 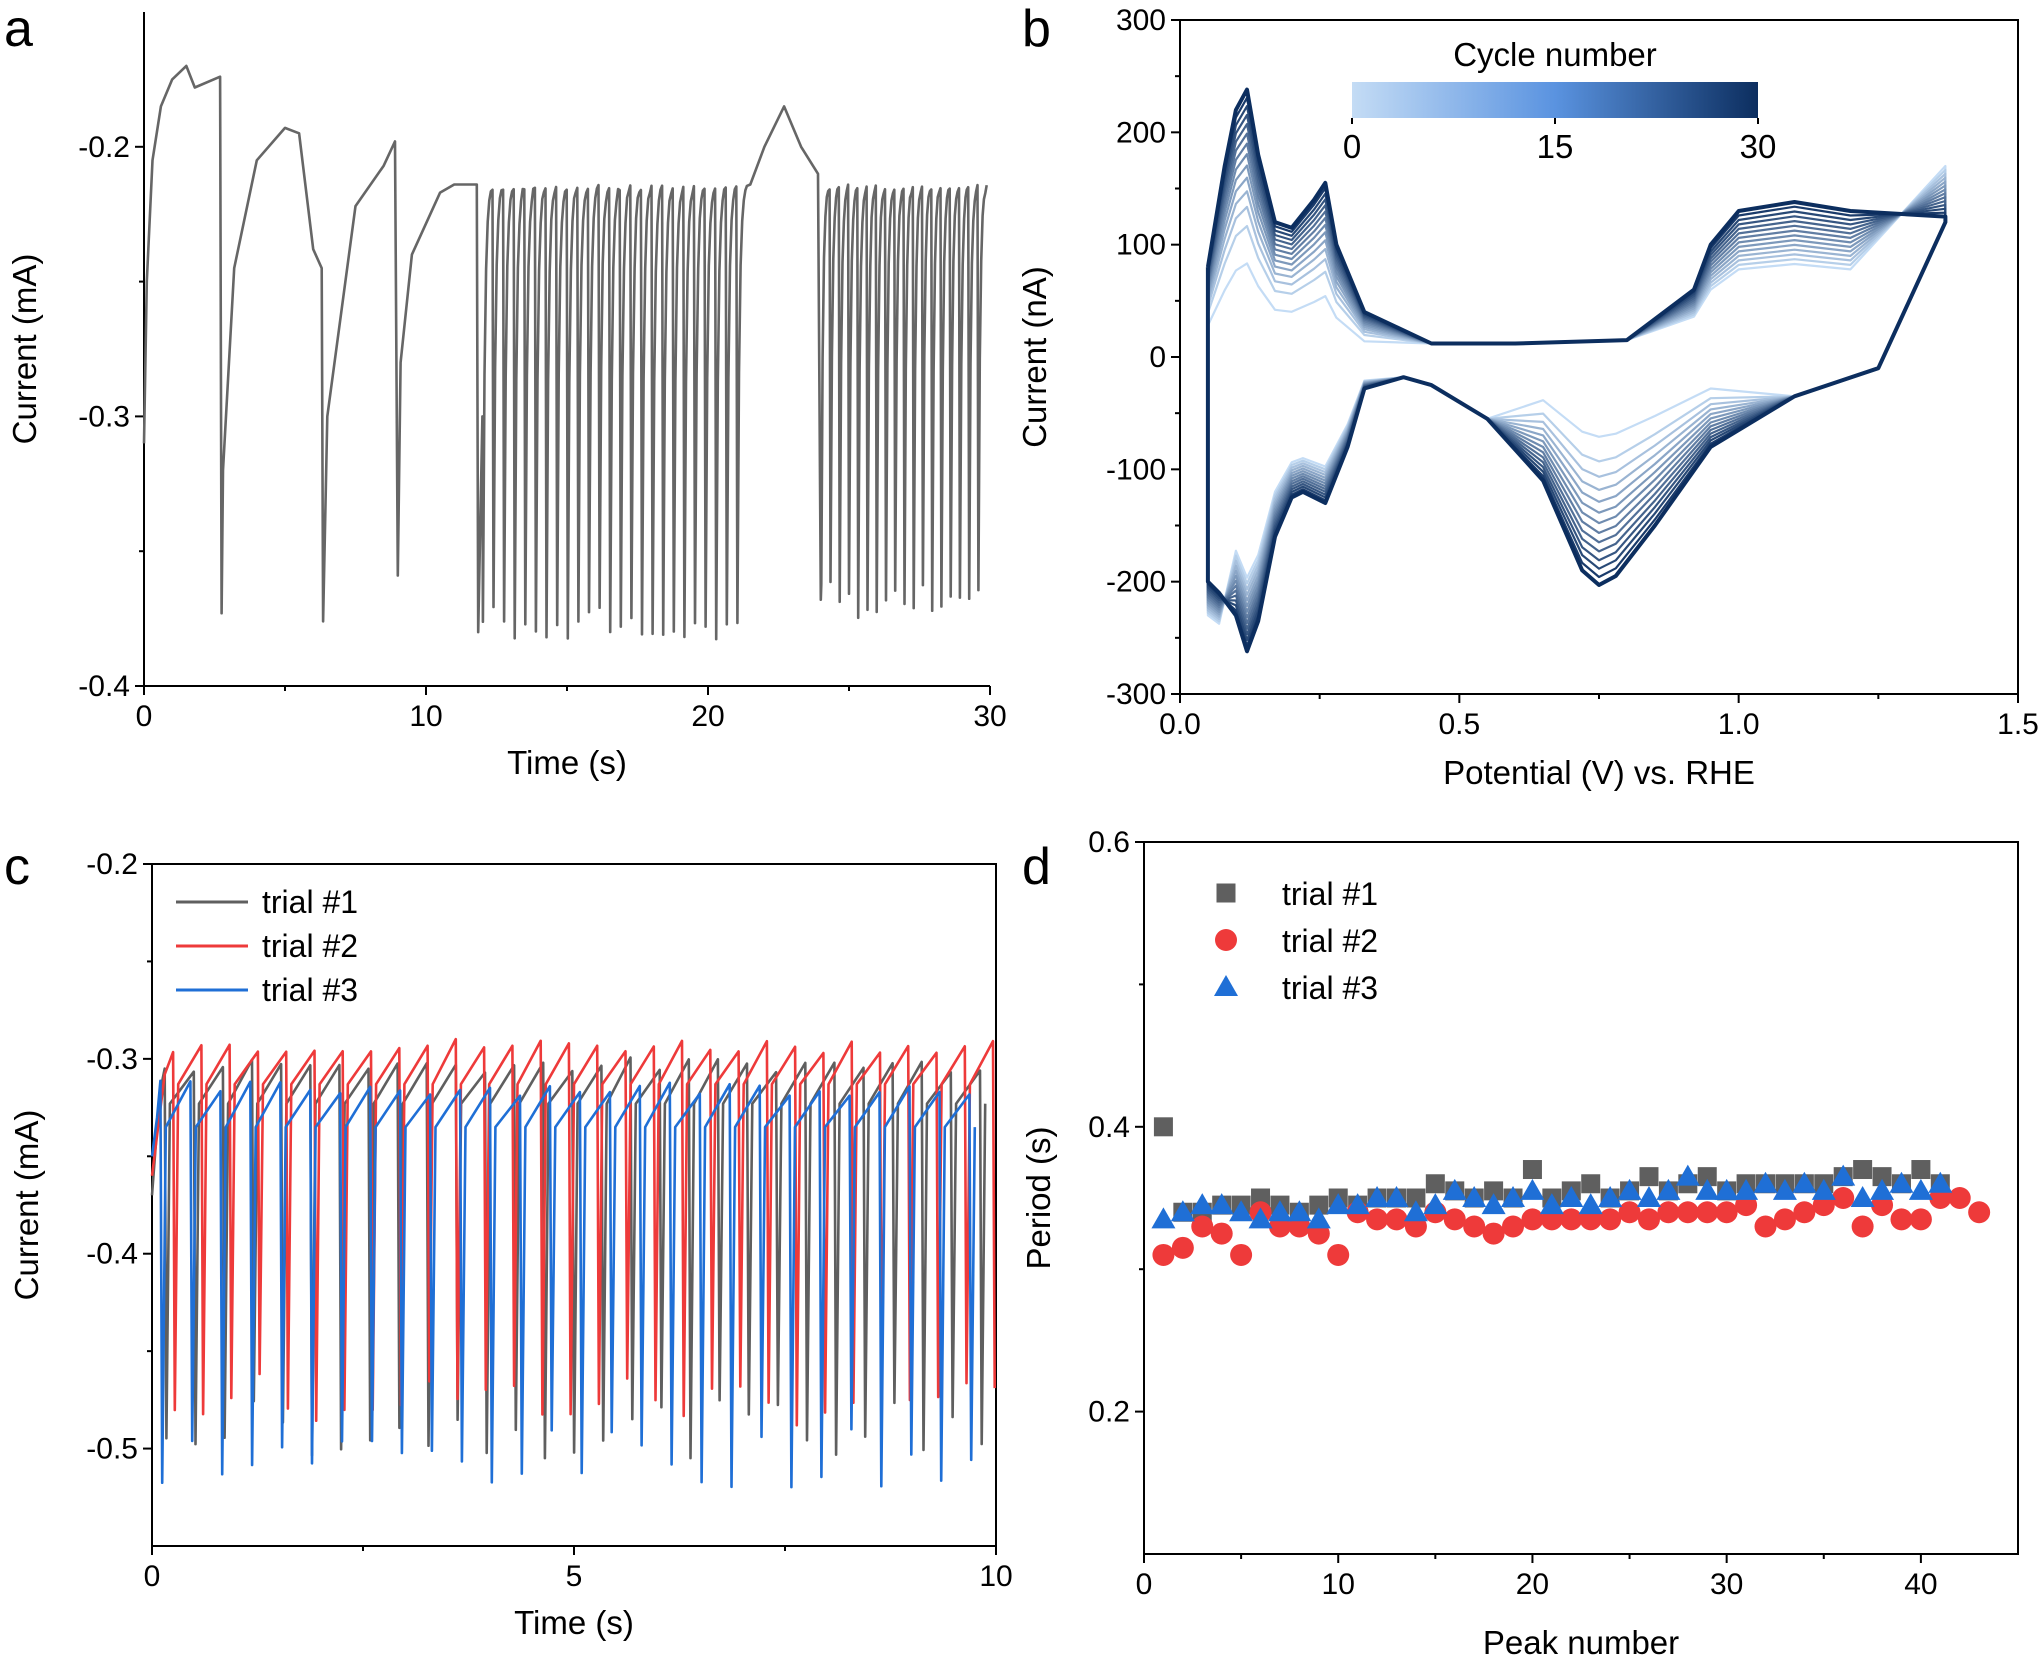 I want to click on panel-c-y-tick-label: -0.4, so click(x=112, y=1254).